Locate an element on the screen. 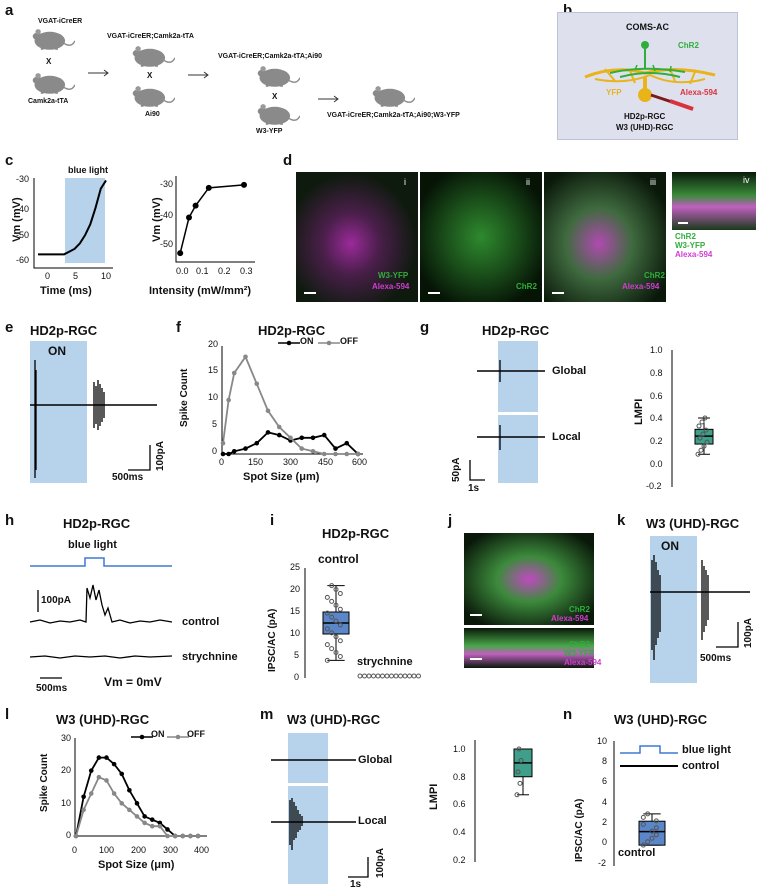  panel-letter-h: h is located at coordinates (10, 520).